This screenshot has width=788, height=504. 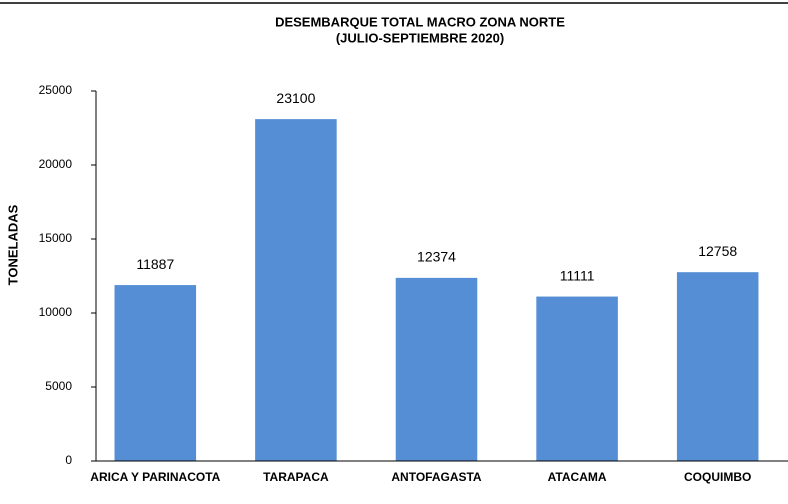 I want to click on x-tick-label: COQUIMBO, so click(x=718, y=477).